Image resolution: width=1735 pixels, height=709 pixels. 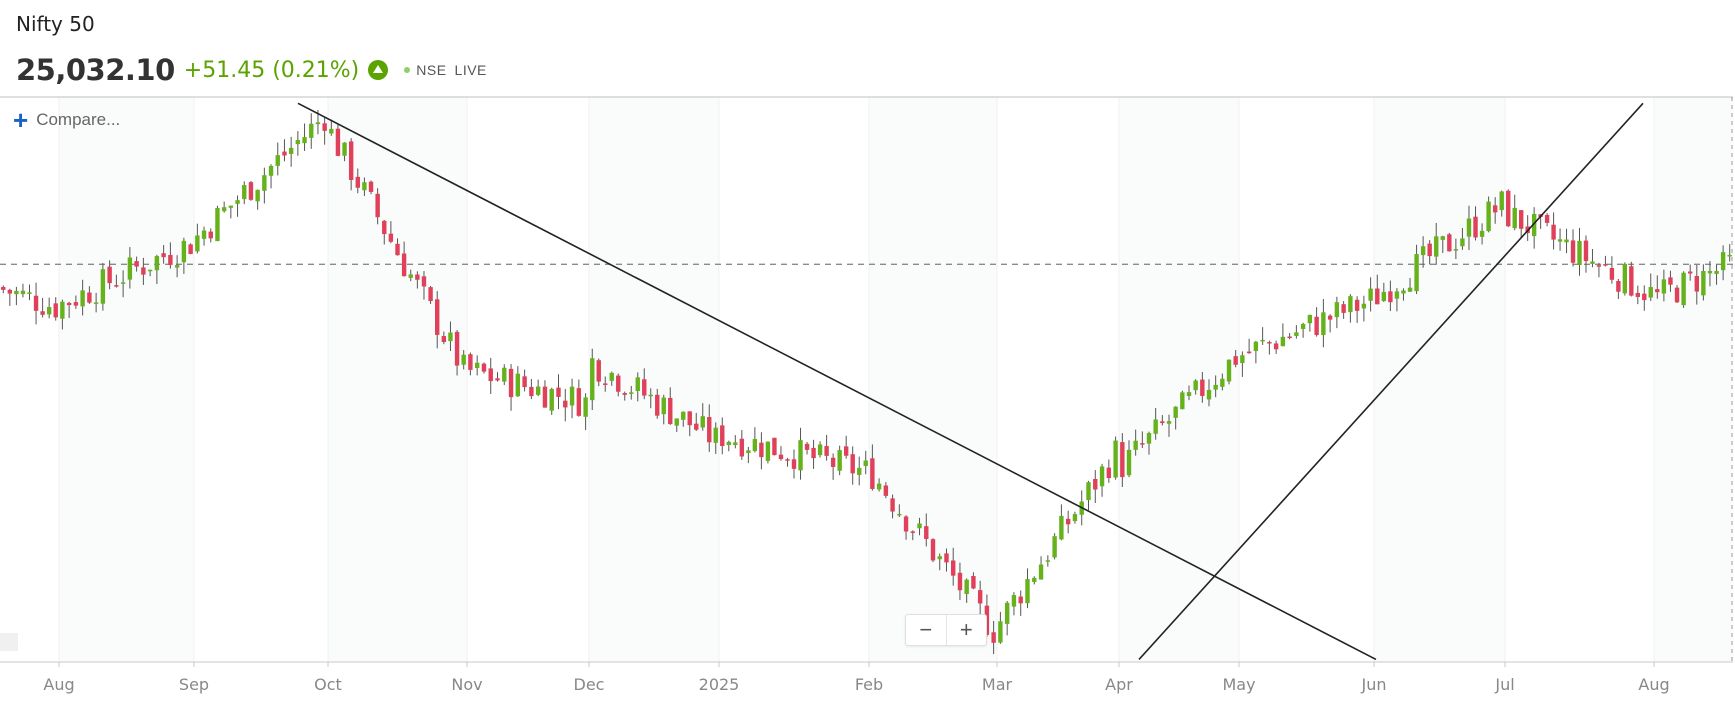 What do you see at coordinates (966, 629) in the screenshot?
I see `zoom-in-button: +` at bounding box center [966, 629].